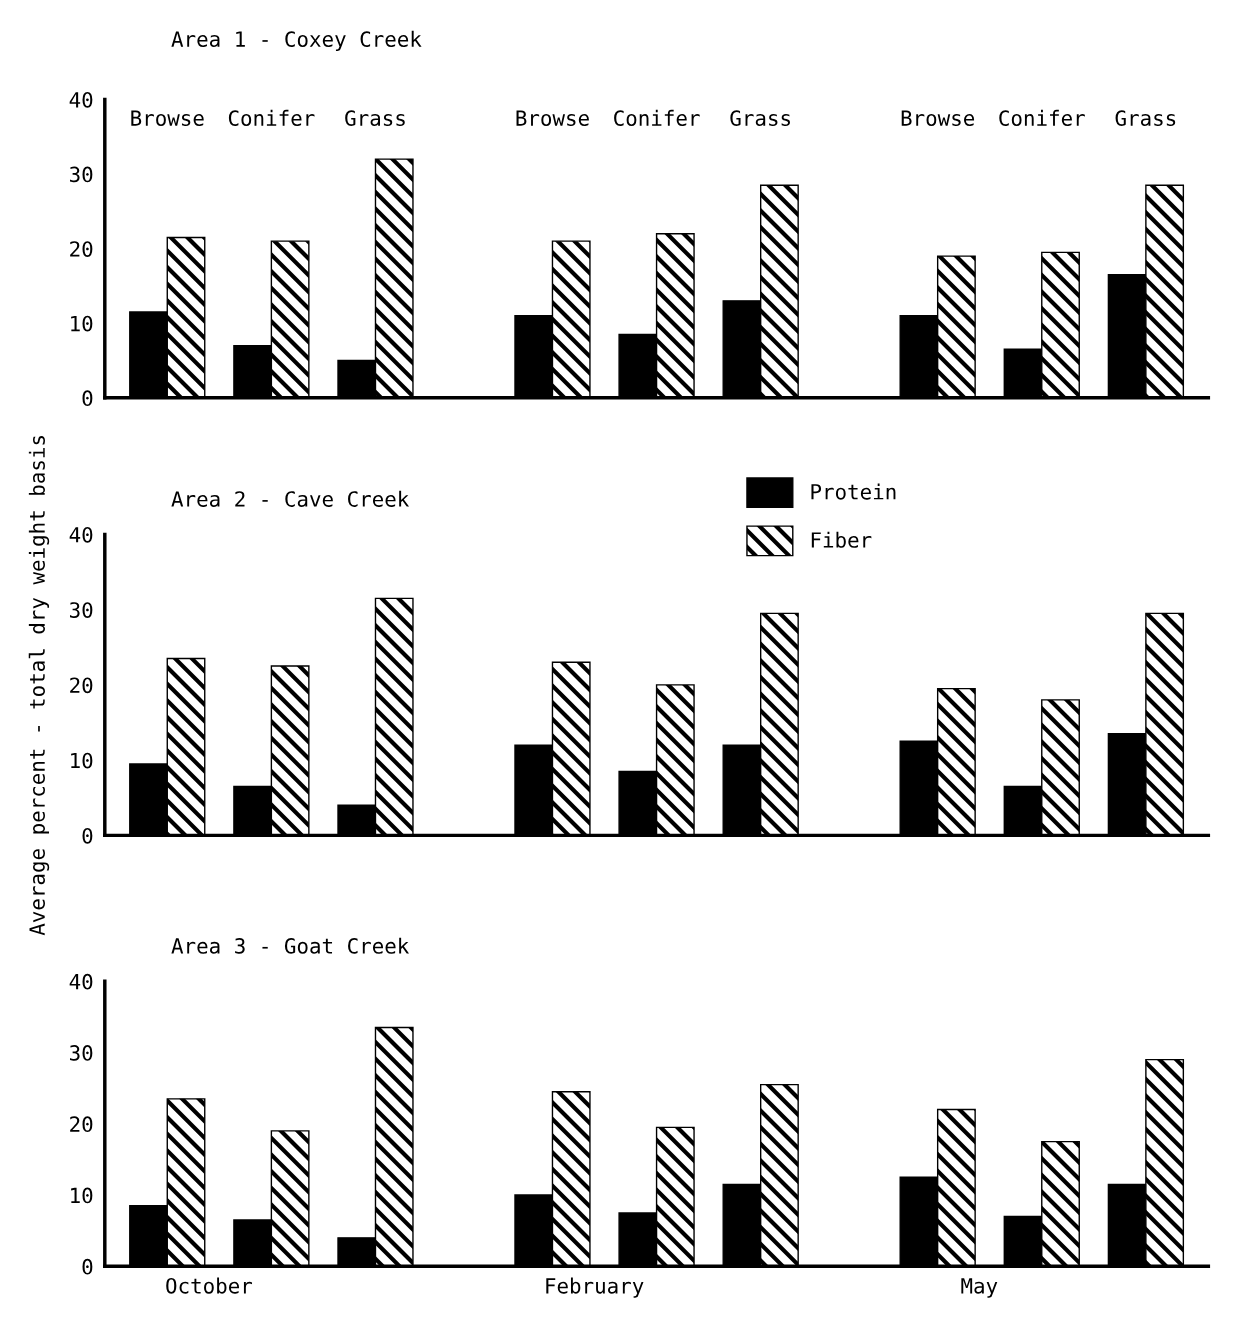 The image size is (1233, 1326). Describe the element at coordinates (290, 945) in the screenshot. I see `chart-title: Area 3 - Goat Creek` at that location.